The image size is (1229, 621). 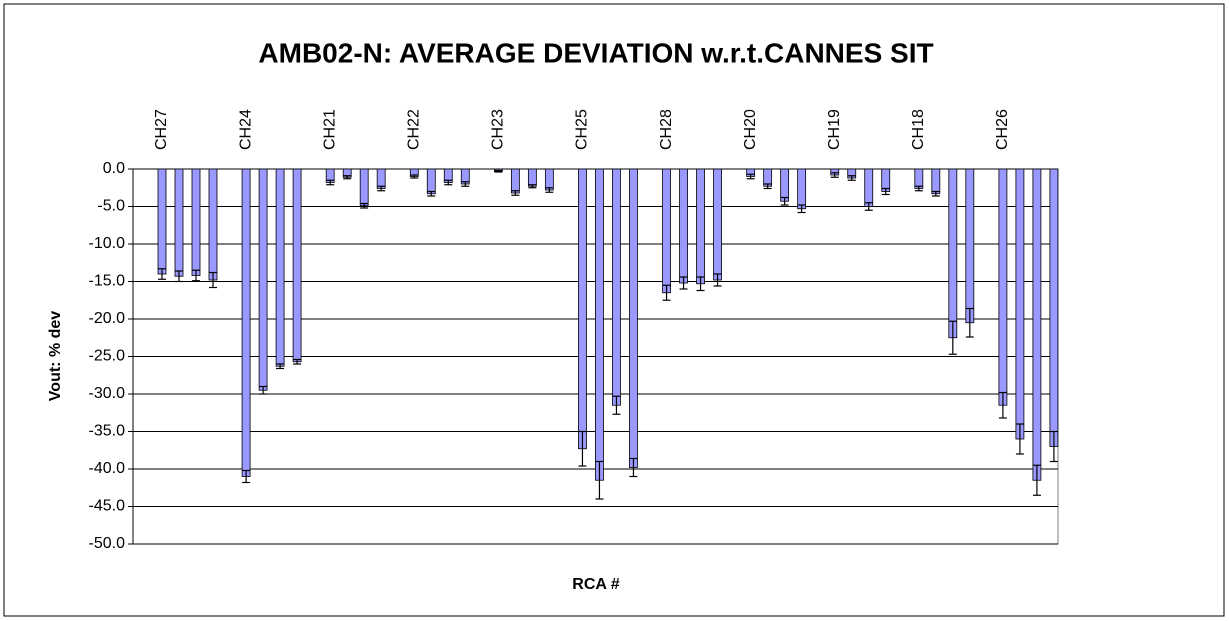 I want to click on y-tick-label: -30.0, so click(x=107, y=393).